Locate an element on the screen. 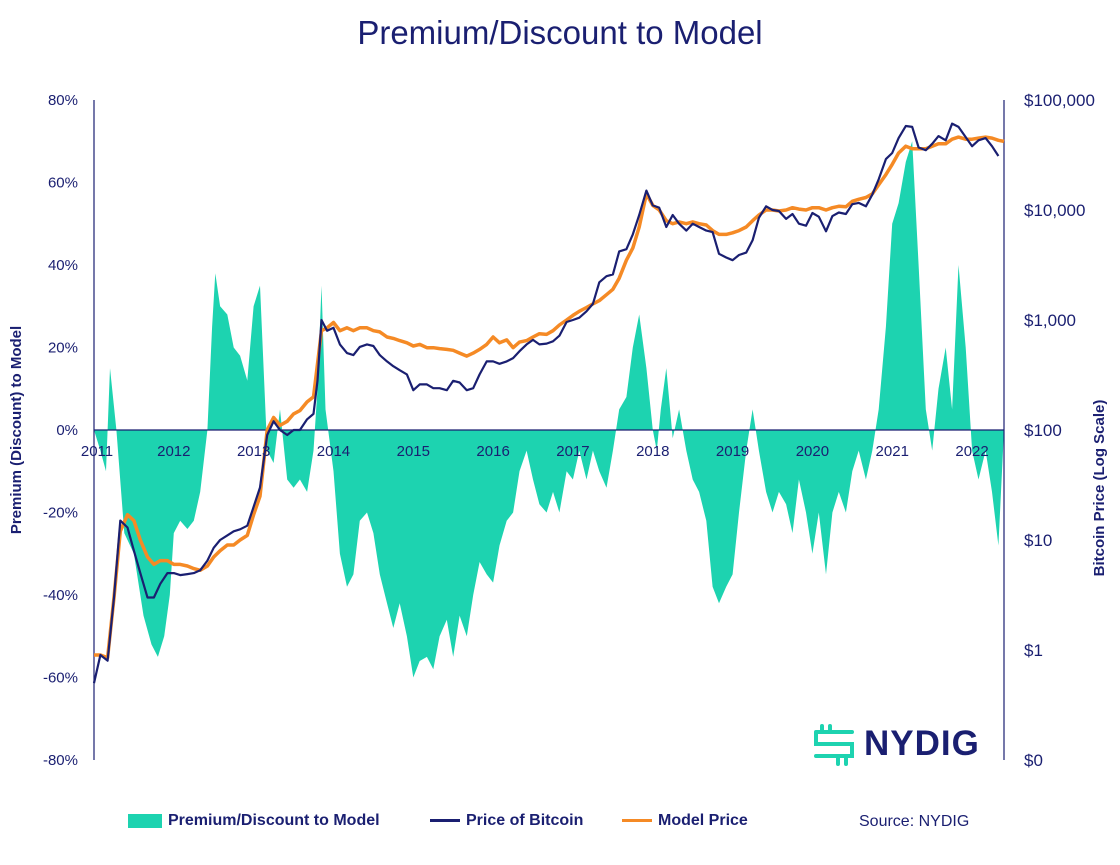 Image resolution: width=1120 pixels, height=865 pixels. legend-item-bitcoin: Price of Bitcoin is located at coordinates (506, 821).